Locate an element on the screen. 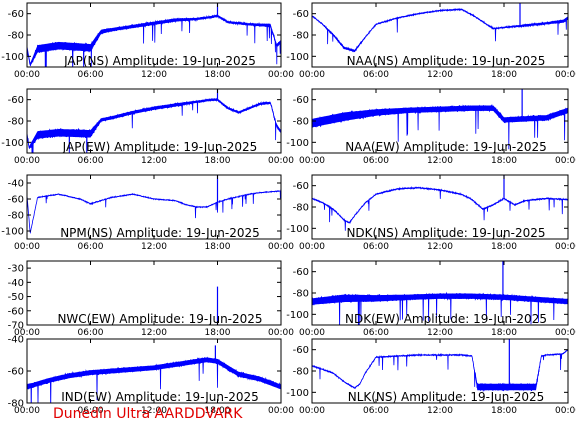 This screenshot has height=432, width=576. chart-title: NWC(EW) Amplitude: 19-Jun-2025 is located at coordinates (159, 319).